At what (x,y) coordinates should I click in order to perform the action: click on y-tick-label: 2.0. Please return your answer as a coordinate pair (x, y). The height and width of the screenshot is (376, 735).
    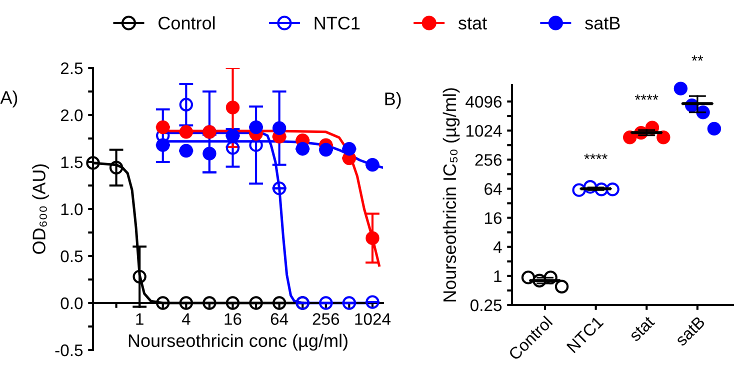
    Looking at the image, I should click on (71, 115).